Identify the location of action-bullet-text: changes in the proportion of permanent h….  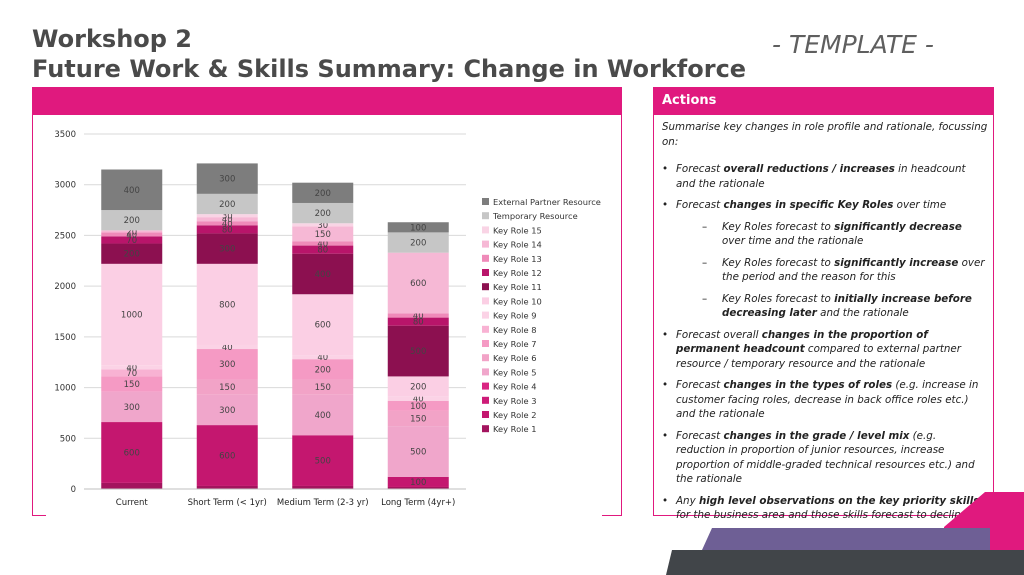
(802, 342).